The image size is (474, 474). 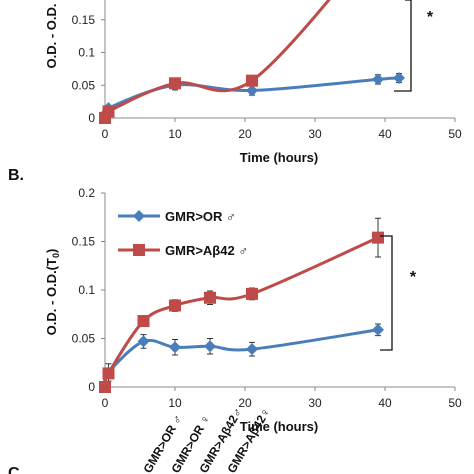 I want to click on panel-b-y-axis-title-close: ), so click(x=51, y=251).